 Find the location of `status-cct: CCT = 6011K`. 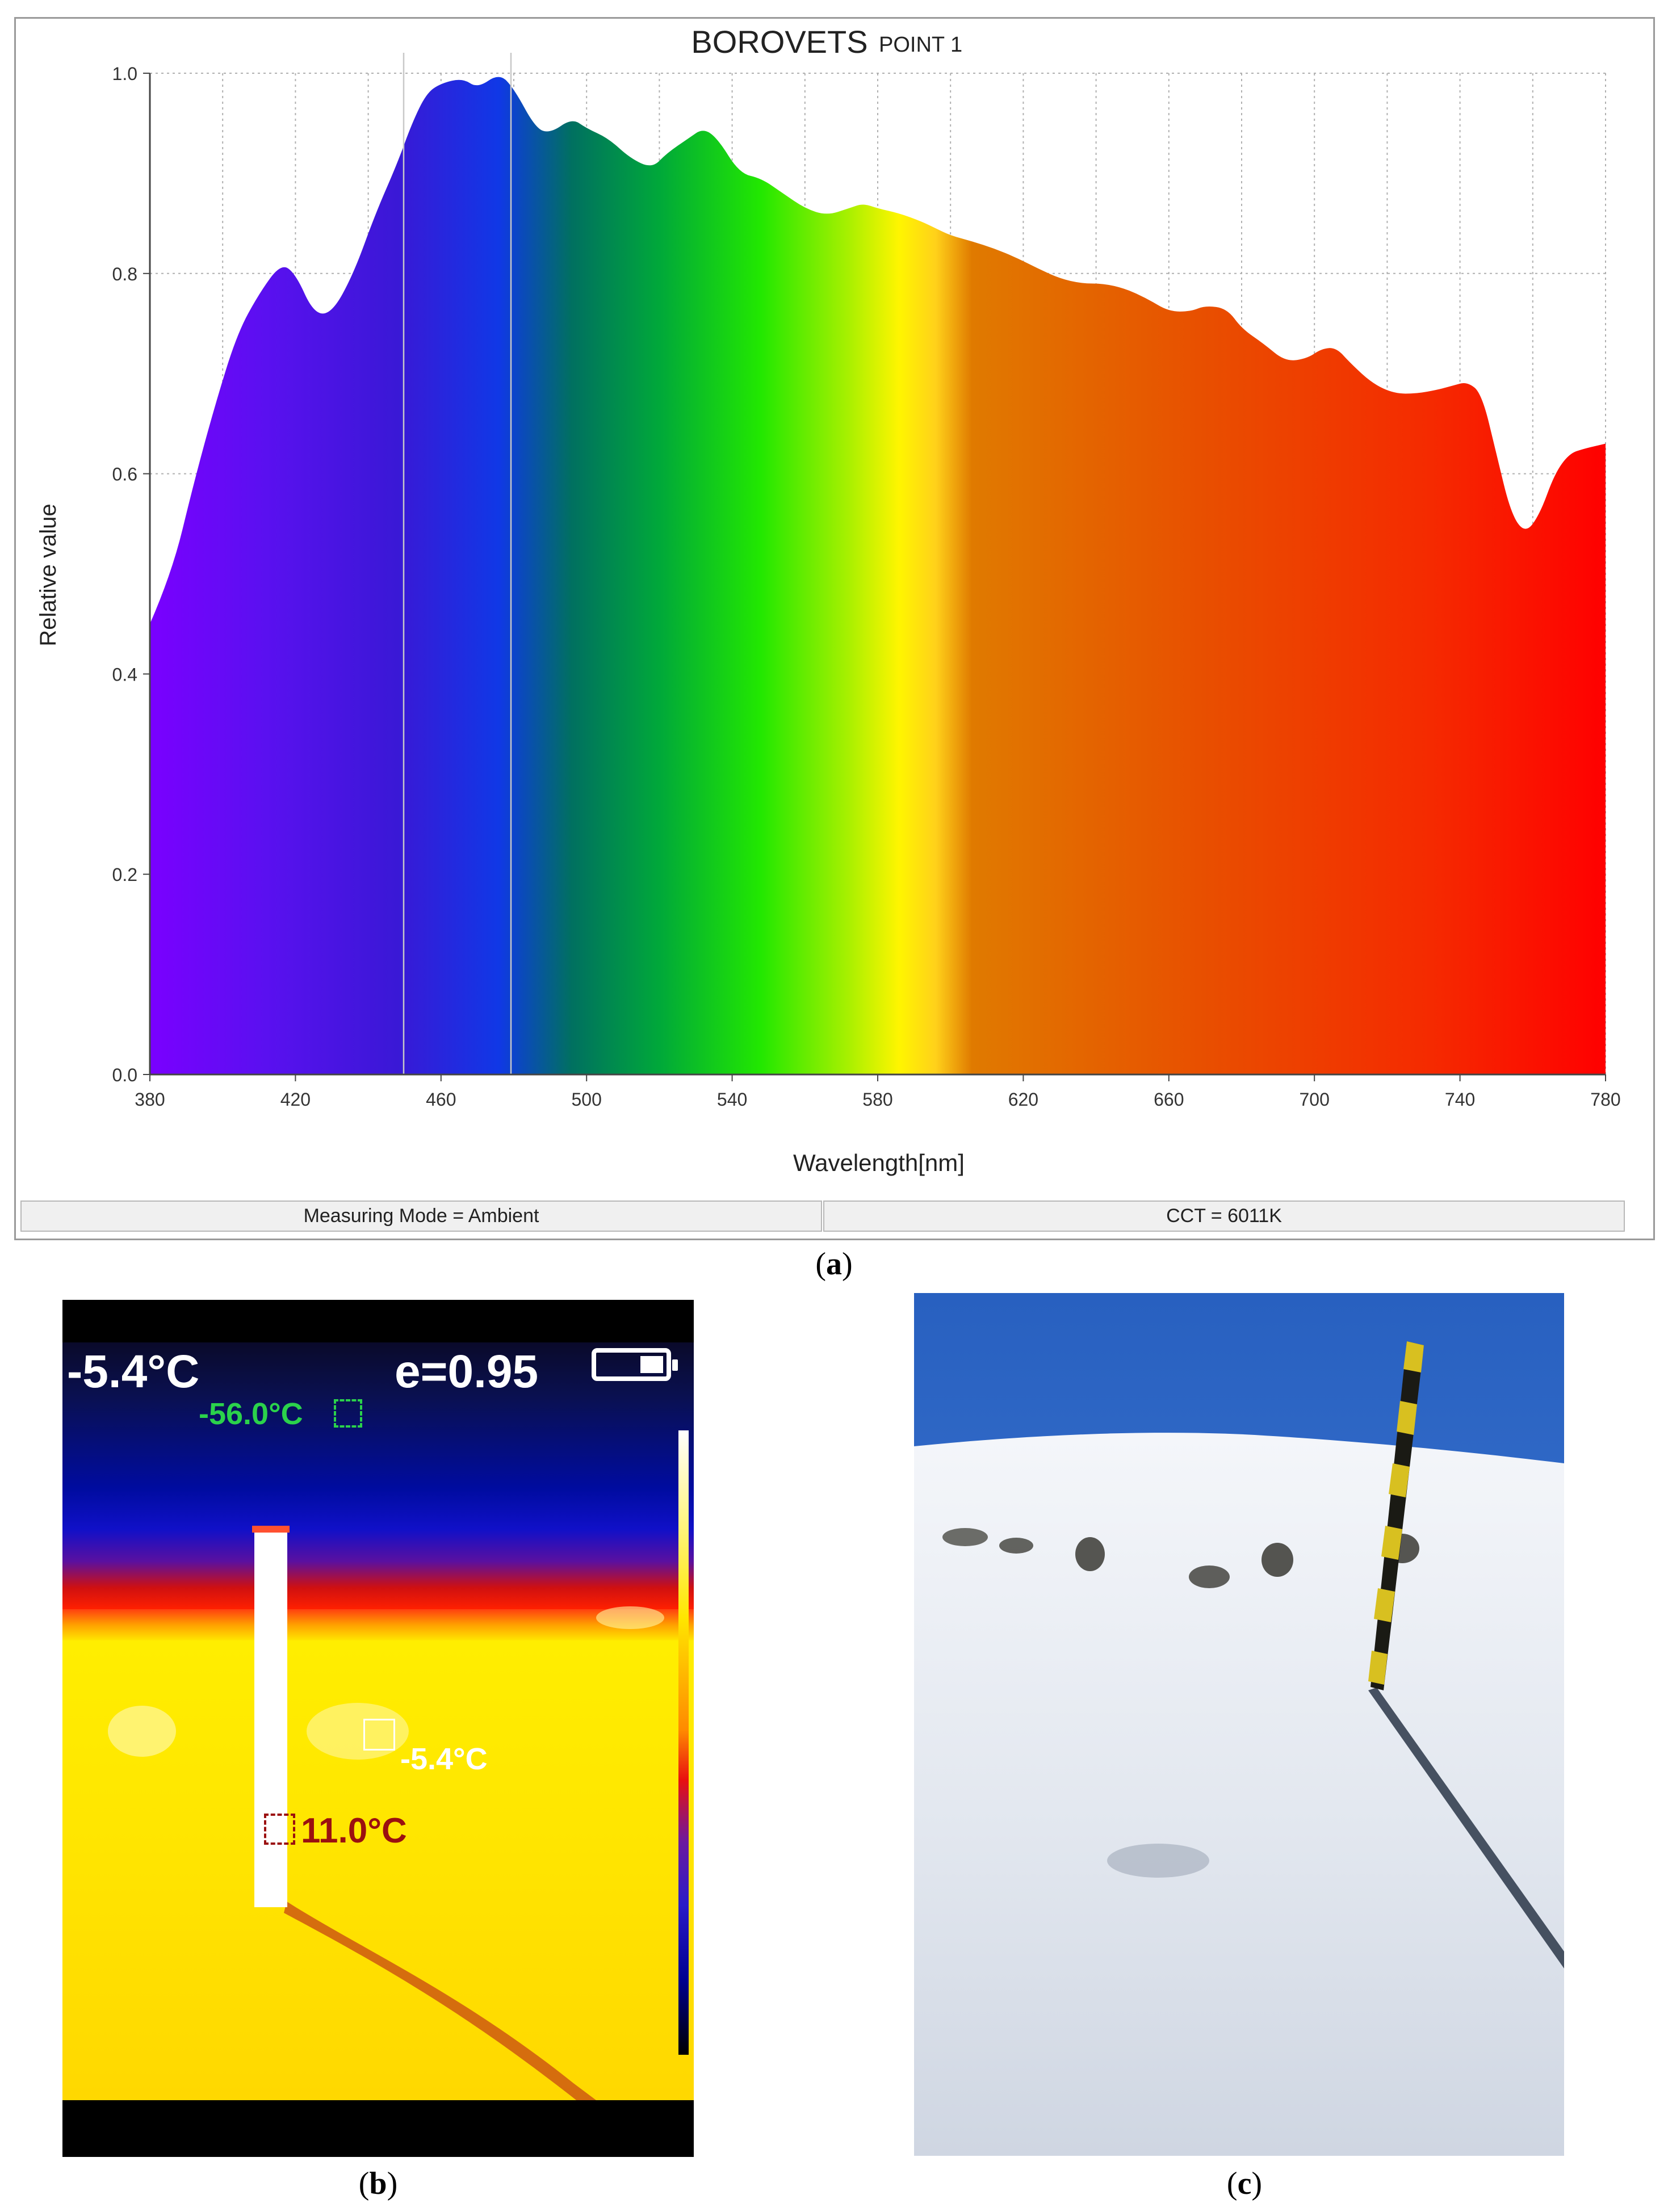

status-cct: CCT = 6011K is located at coordinates (1224, 1216).